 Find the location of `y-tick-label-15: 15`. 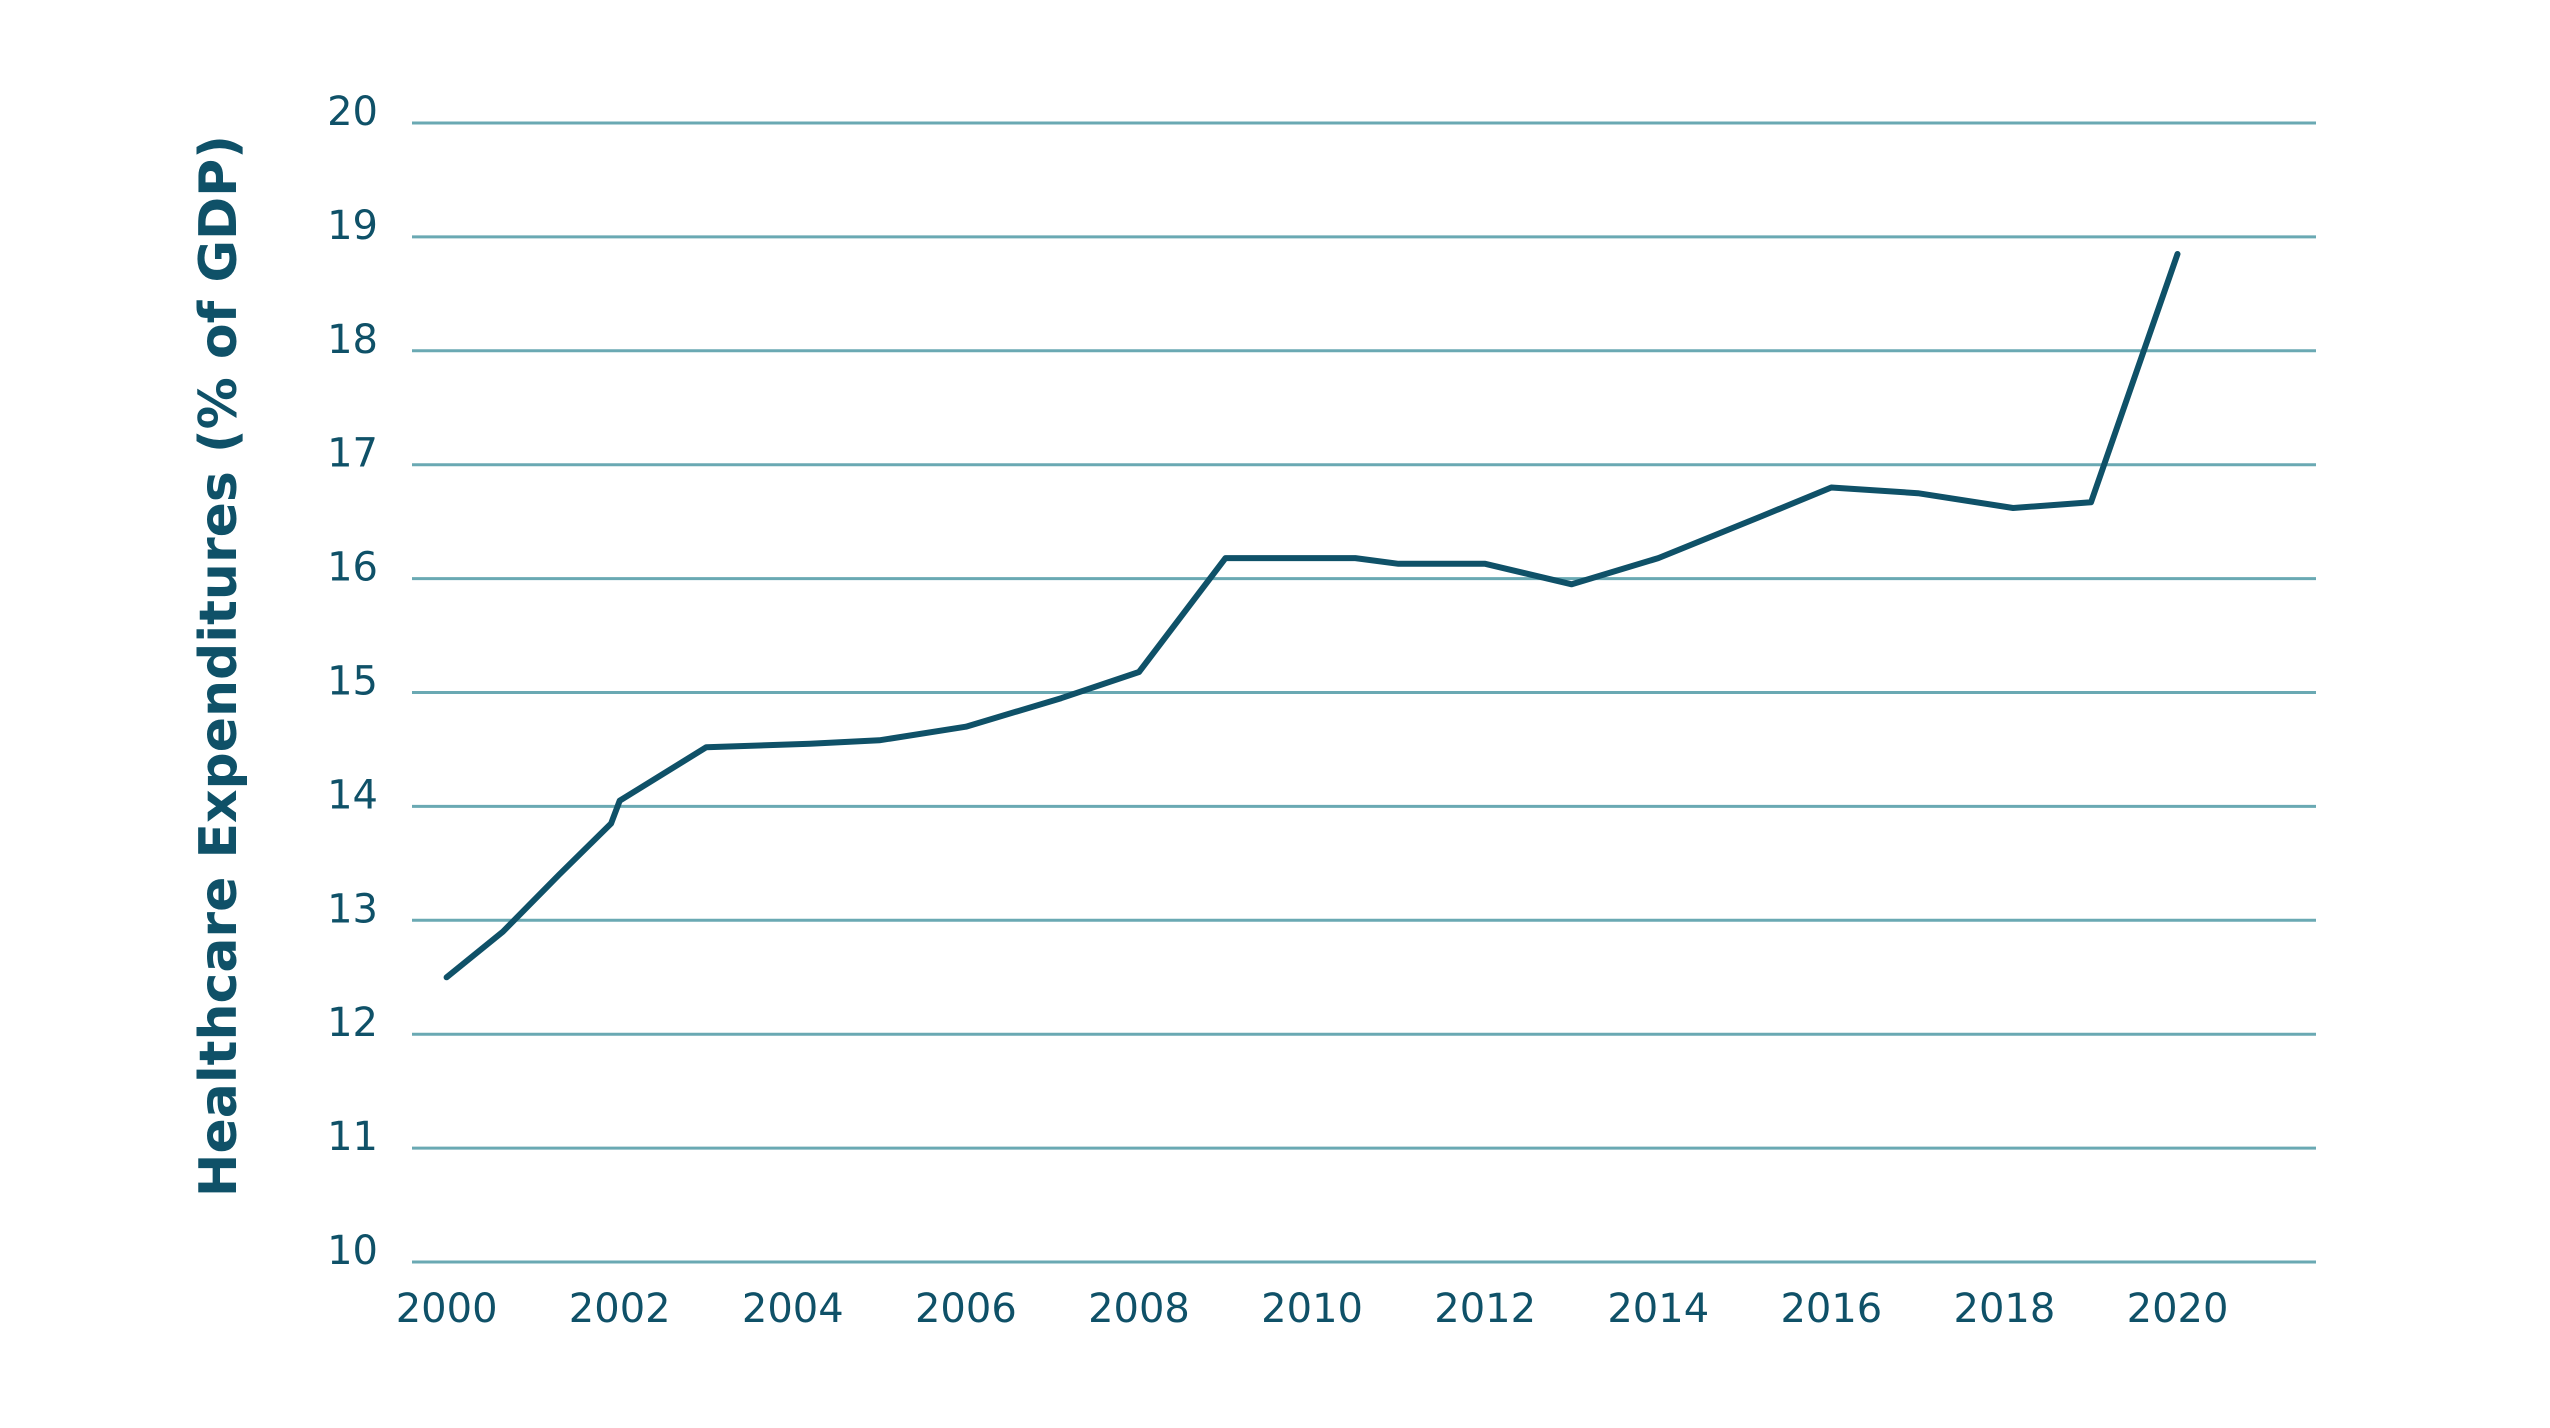

y-tick-label-15: 15 is located at coordinates (352, 682).